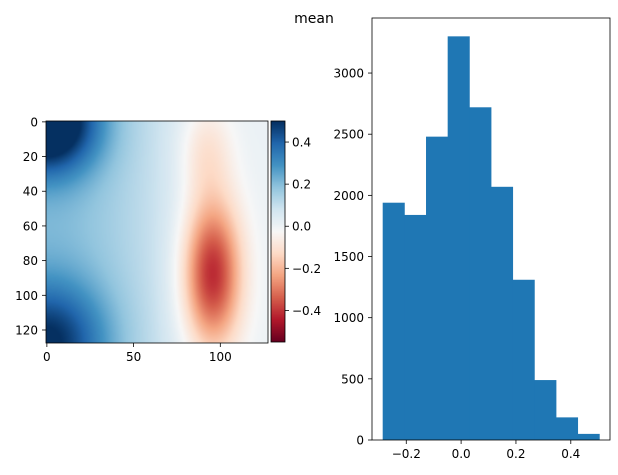 The height and width of the screenshot is (475, 618). What do you see at coordinates (30, 226) in the screenshot?
I see `heatmap-y-tick-label: 60` at bounding box center [30, 226].